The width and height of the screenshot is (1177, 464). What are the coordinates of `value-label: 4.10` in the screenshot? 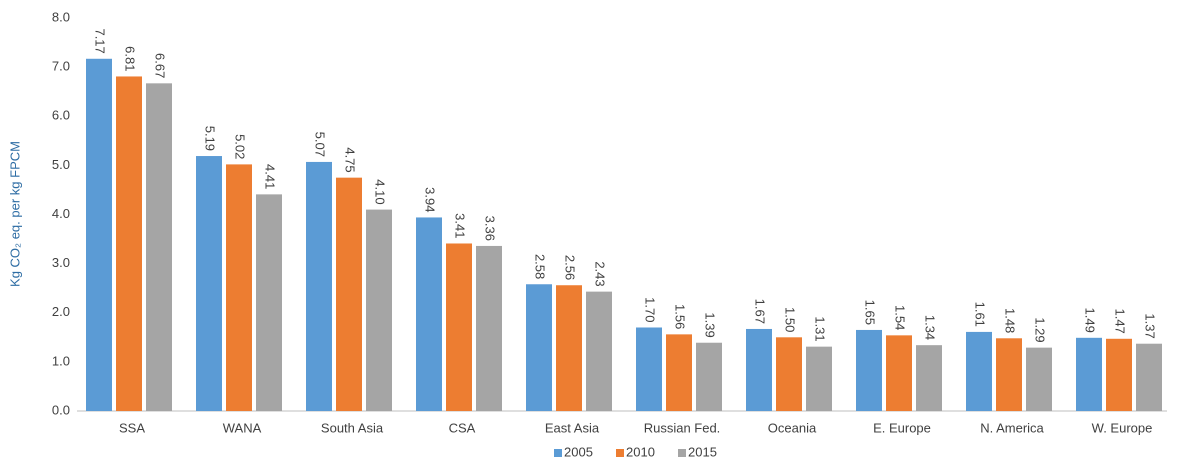 It's located at (380, 191).